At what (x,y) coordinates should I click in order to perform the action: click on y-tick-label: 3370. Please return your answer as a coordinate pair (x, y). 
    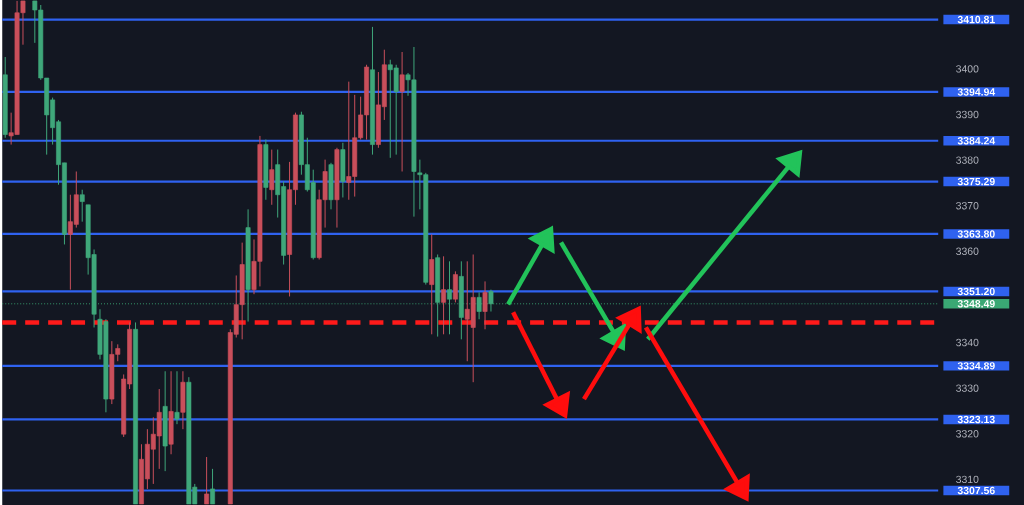
    Looking at the image, I should click on (967, 206).